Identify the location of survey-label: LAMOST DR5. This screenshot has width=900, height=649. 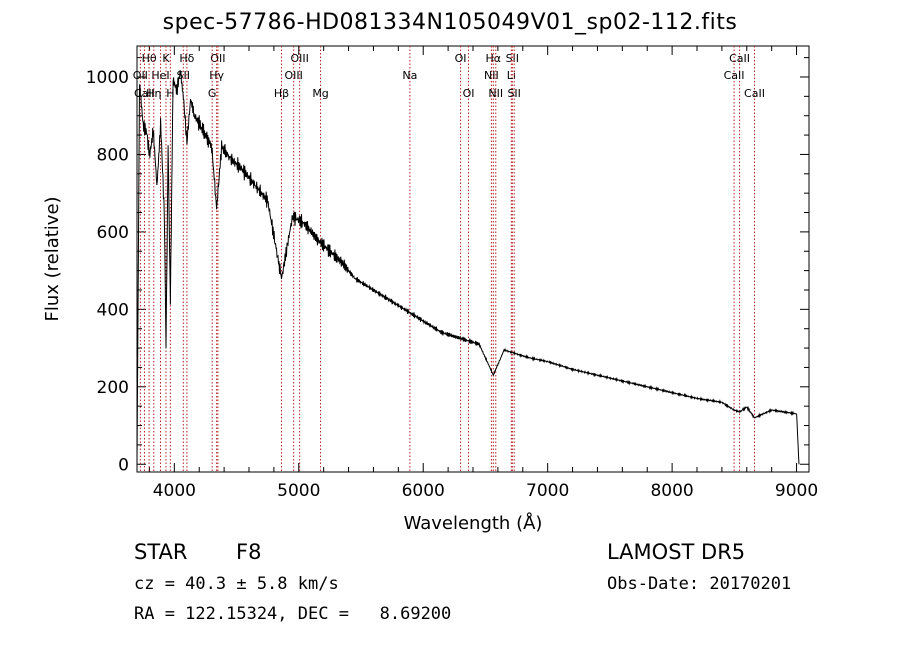
(676, 552).